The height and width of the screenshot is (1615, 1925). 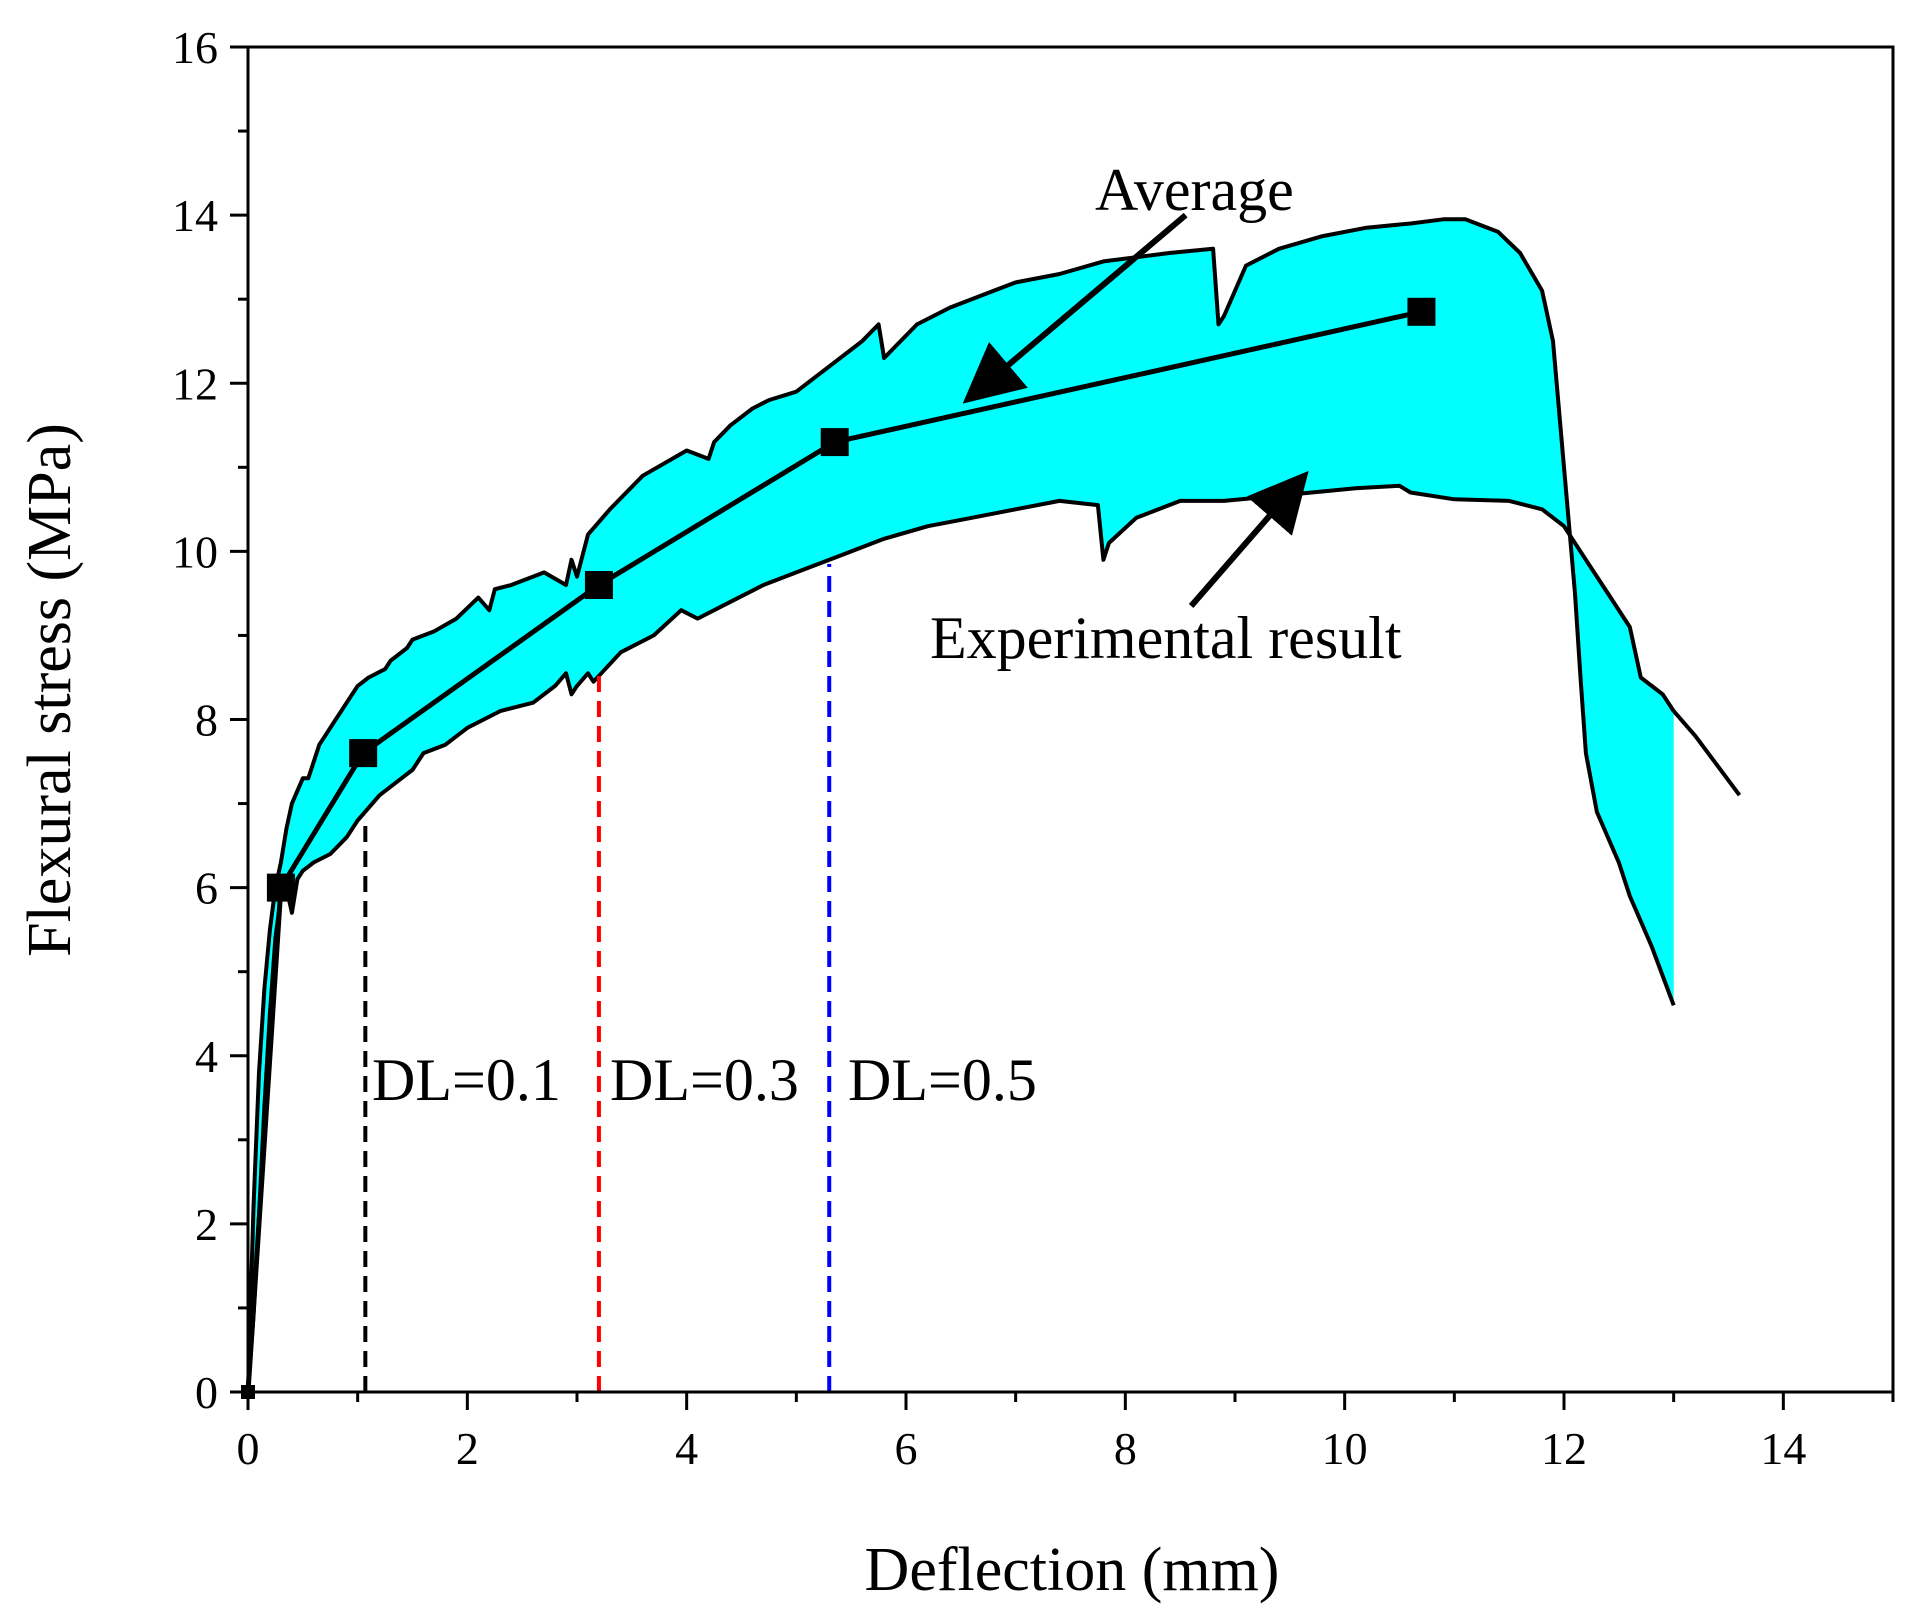 I want to click on x-axis-title: Deflection (mm), so click(x=1072, y=1570).